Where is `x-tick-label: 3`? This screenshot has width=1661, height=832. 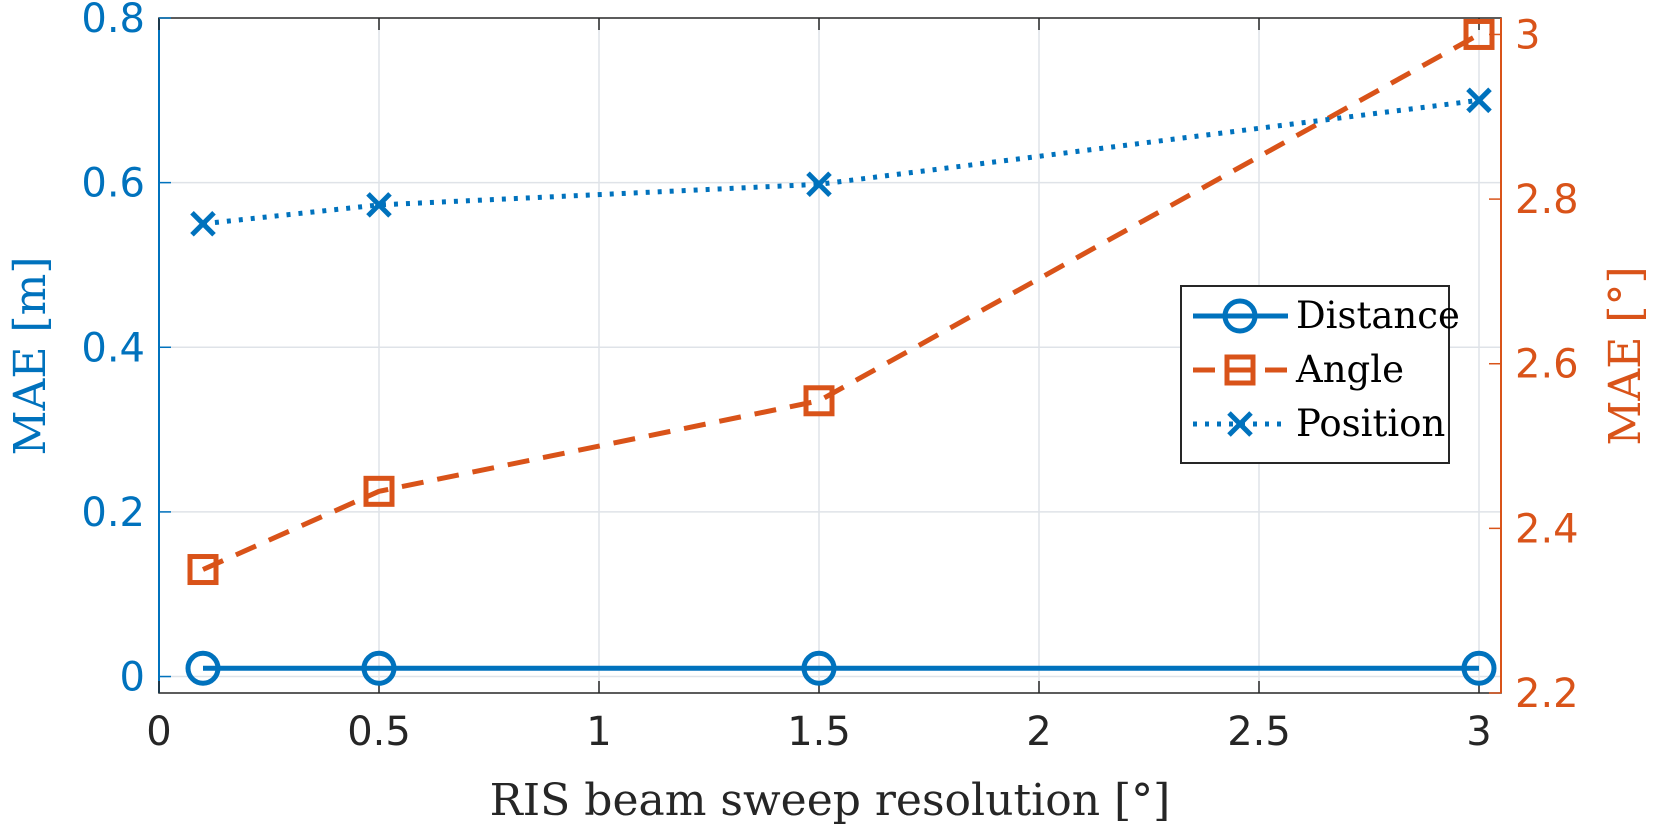 x-tick-label: 3 is located at coordinates (1478, 732).